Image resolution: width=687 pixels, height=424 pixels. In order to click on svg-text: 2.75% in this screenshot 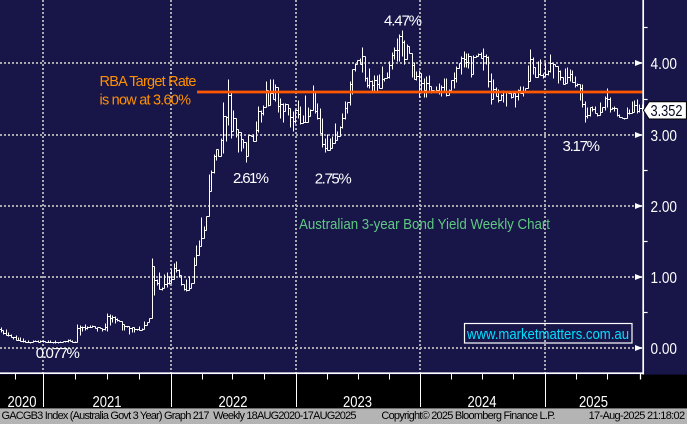, I will do `click(333, 179)`.